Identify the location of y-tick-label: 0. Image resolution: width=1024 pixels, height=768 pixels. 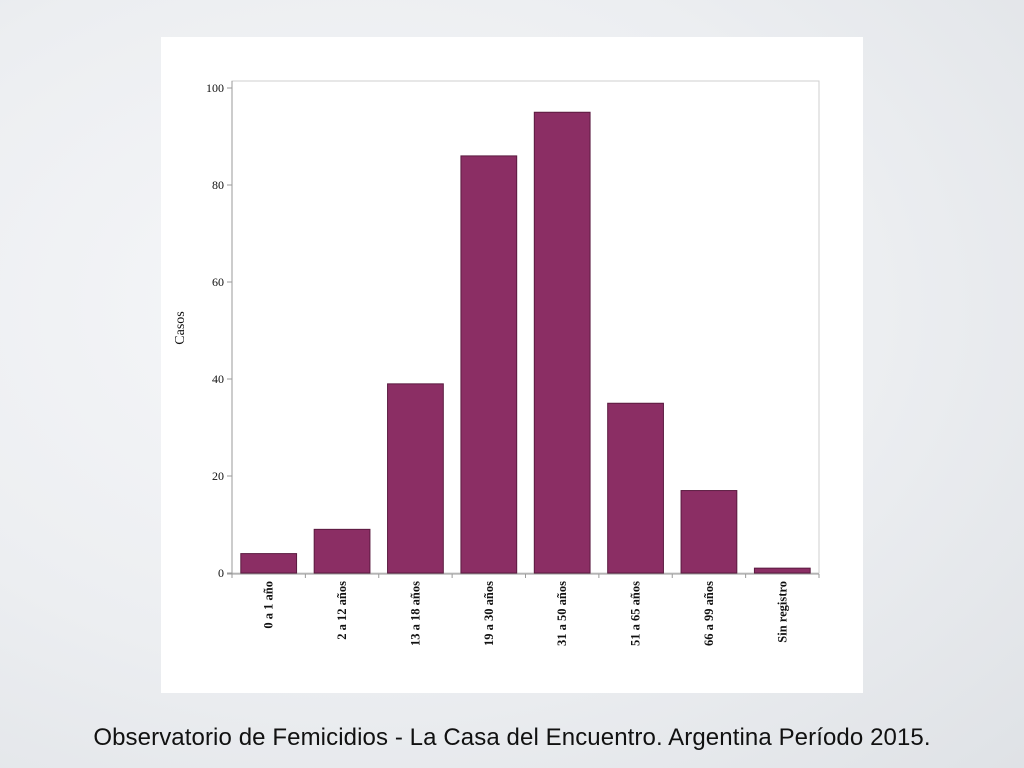
(221, 573).